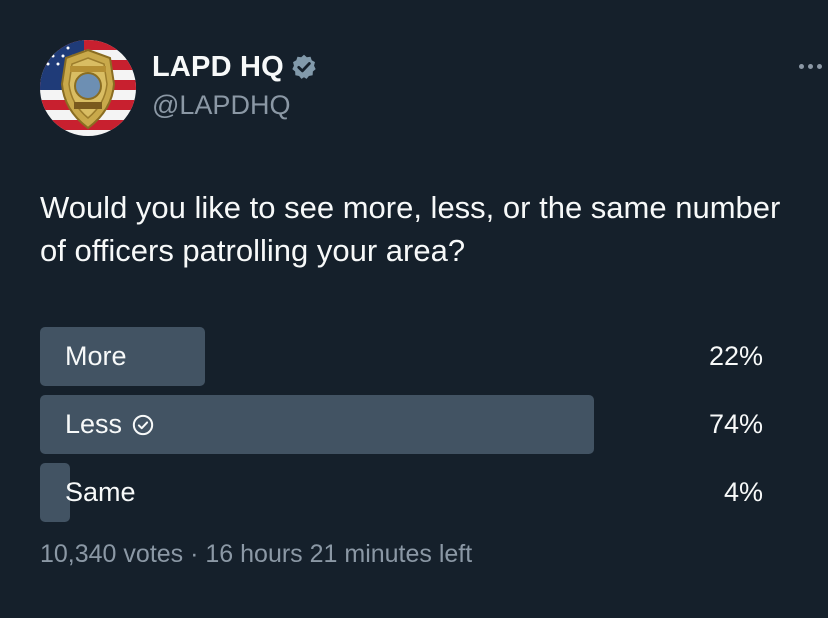  What do you see at coordinates (735, 424) in the screenshot?
I see `poll-option-percent: 74%` at bounding box center [735, 424].